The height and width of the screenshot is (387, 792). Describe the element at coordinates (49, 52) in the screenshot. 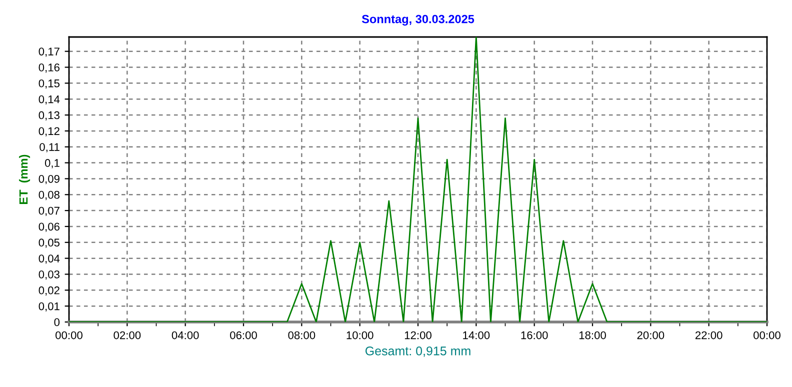

I see `y-tick-label: 0,17` at that location.